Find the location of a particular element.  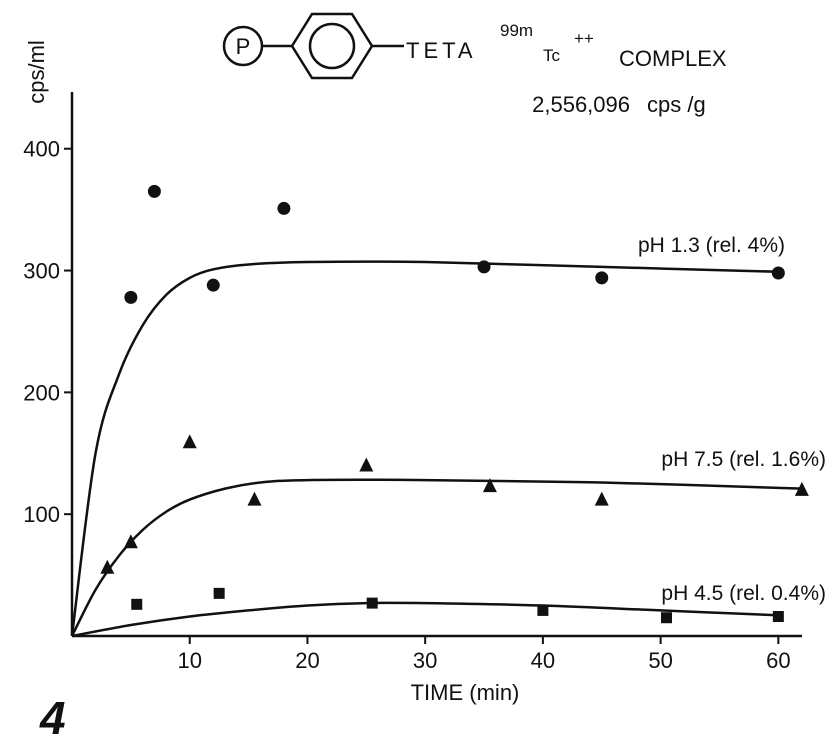

header-isotope-sup: 99m is located at coordinates (516, 30).